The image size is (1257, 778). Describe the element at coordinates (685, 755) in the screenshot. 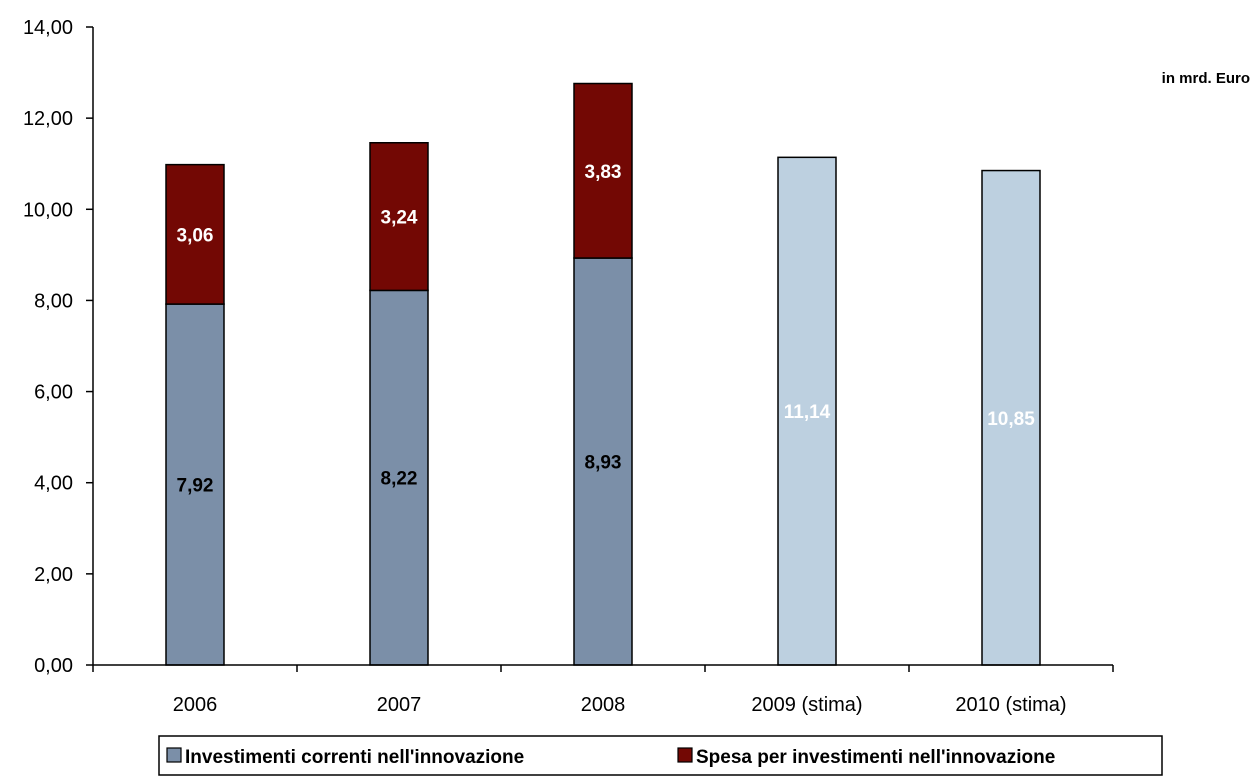

I see `legend-swatch-spesa-investimenti` at that location.